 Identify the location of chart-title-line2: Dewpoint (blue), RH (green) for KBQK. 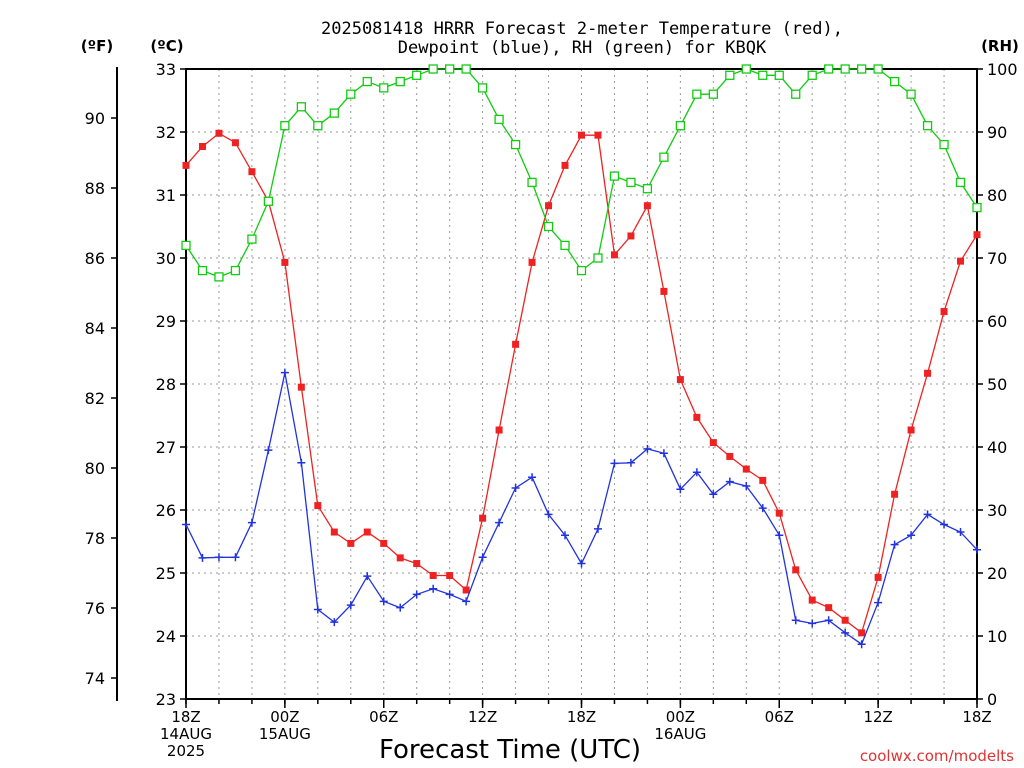
(582, 48).